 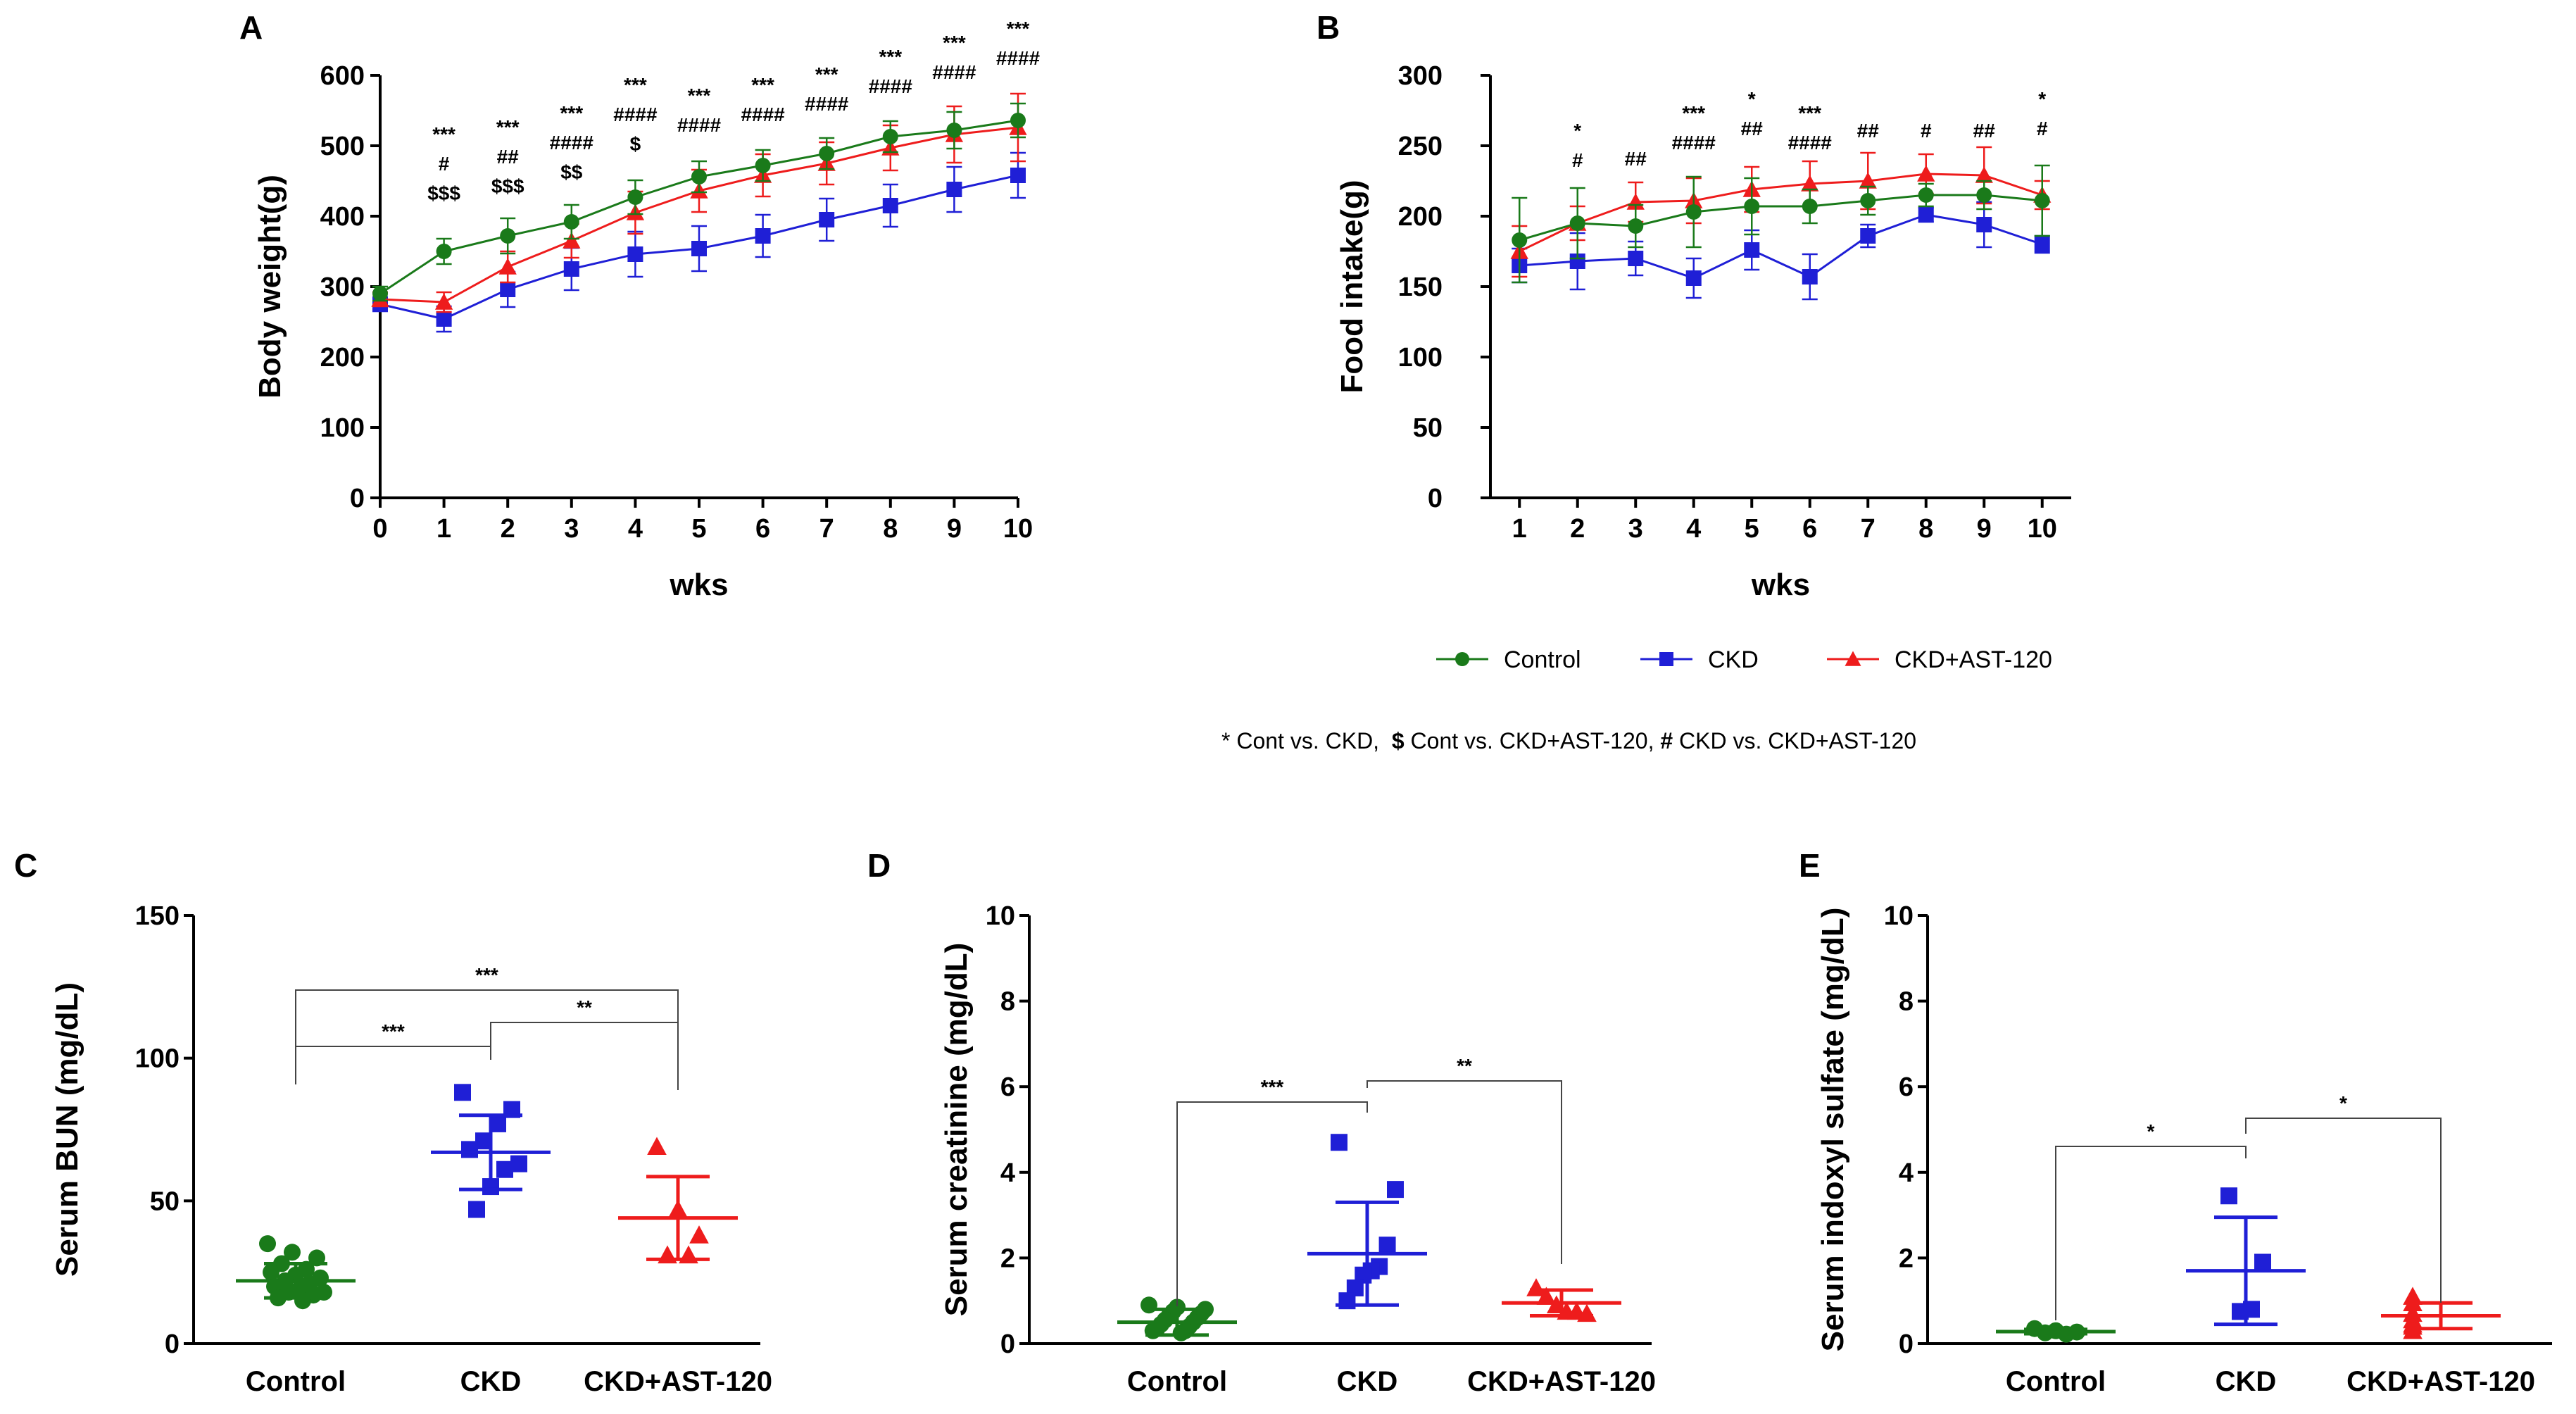 I want to click on y-tick-label: 400, so click(x=342, y=217).